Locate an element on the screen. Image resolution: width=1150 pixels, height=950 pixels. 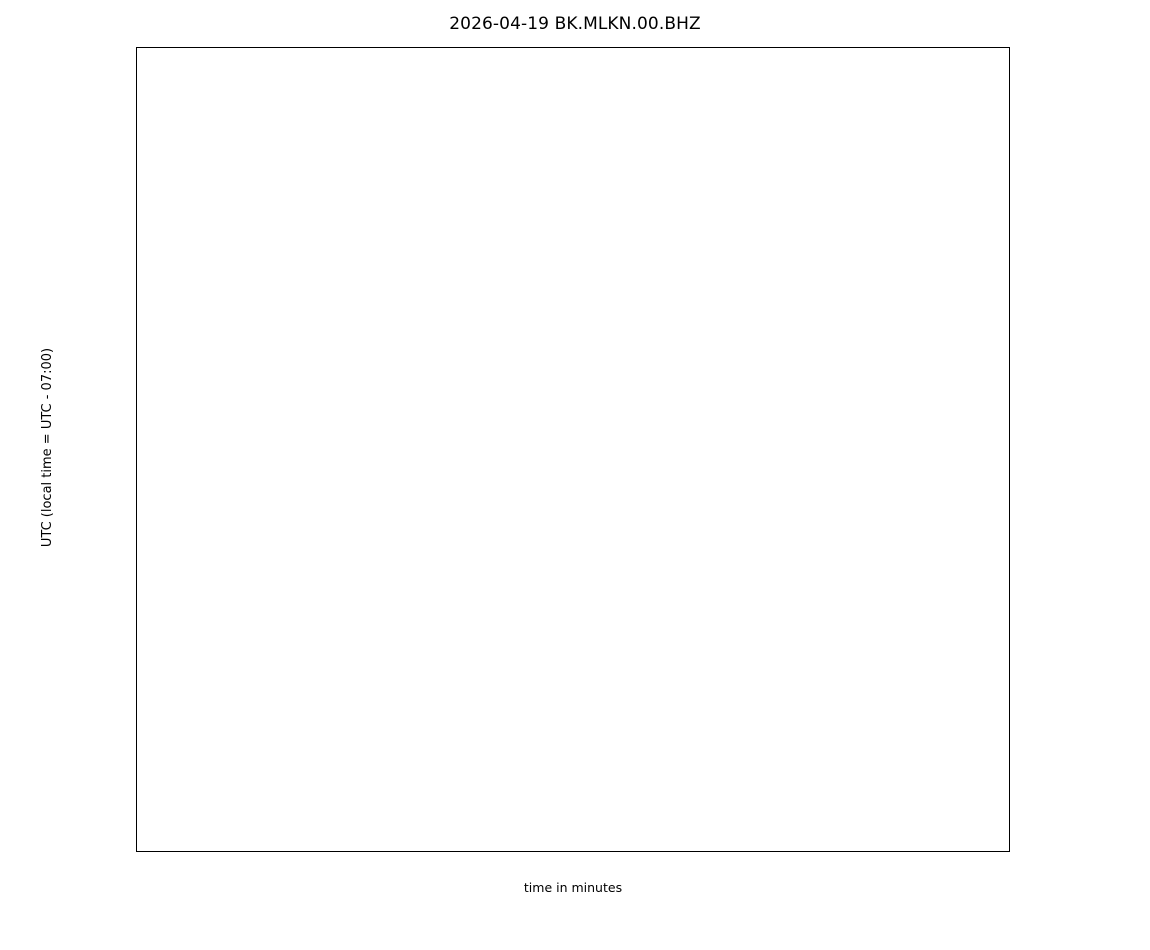
left-time-axis is located at coordinates (68, 449).